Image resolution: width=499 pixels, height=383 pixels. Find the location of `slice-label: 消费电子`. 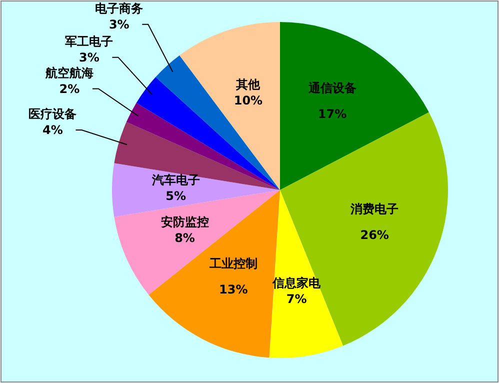

slice-label: 消费电子 is located at coordinates (374, 209).